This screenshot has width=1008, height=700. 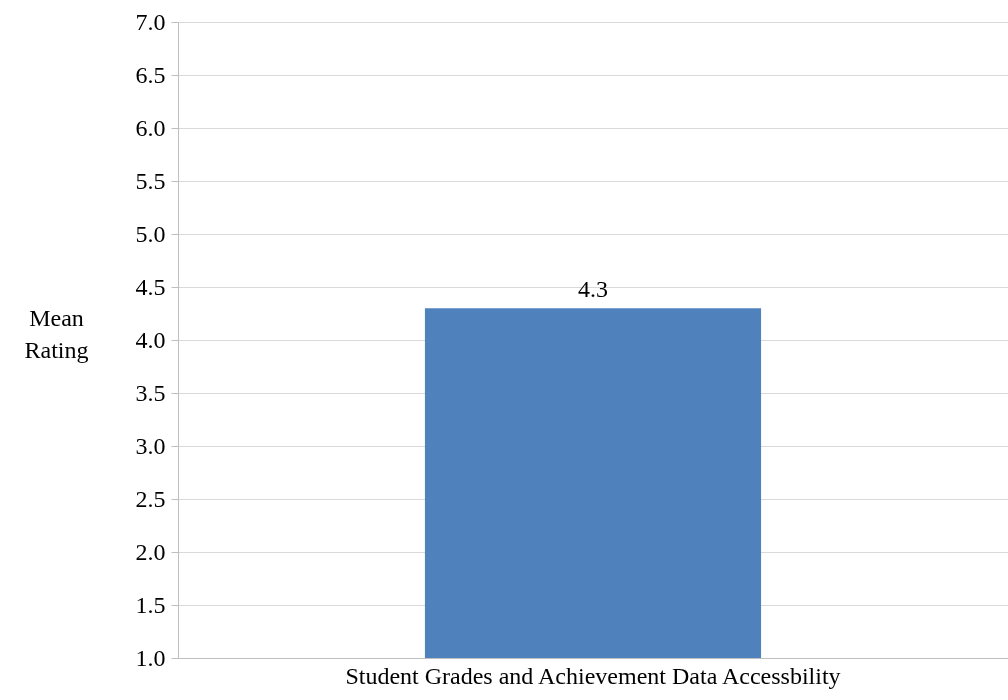 I want to click on y-tick-label: 2.0, so click(x=150, y=551).